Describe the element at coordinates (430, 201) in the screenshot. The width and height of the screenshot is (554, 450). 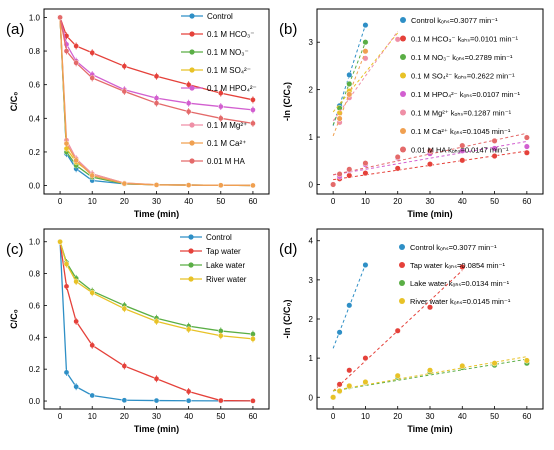
I see `panel-b-x-tick-label: 30` at that location.